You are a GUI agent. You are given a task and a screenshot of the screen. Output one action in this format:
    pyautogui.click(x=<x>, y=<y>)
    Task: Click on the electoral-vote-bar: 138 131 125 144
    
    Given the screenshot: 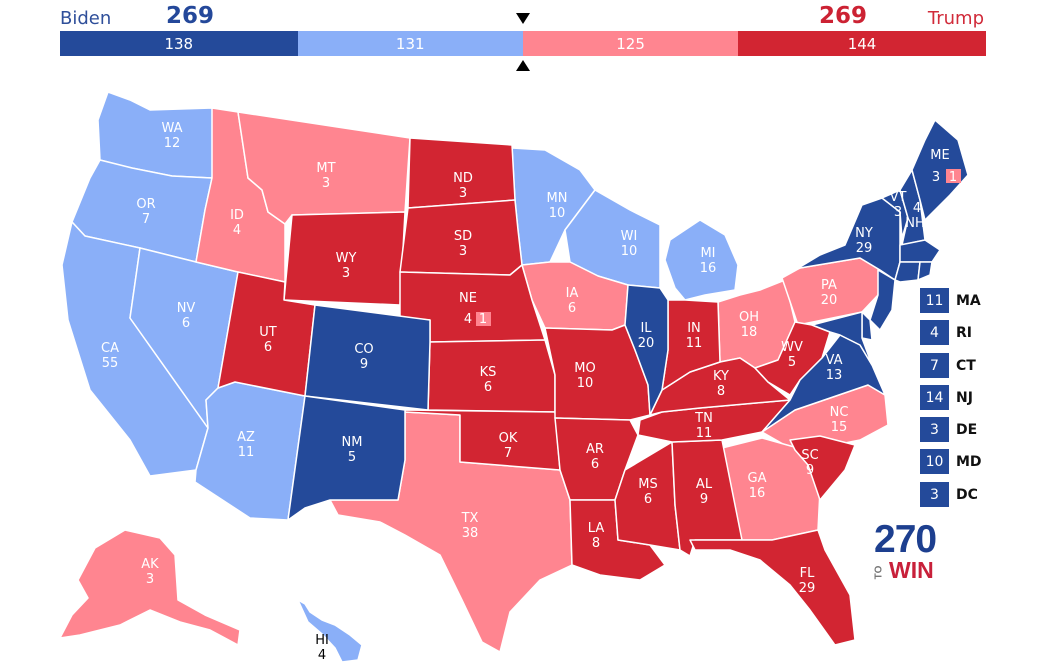 What is the action you would take?
    pyautogui.click(x=523, y=43)
    